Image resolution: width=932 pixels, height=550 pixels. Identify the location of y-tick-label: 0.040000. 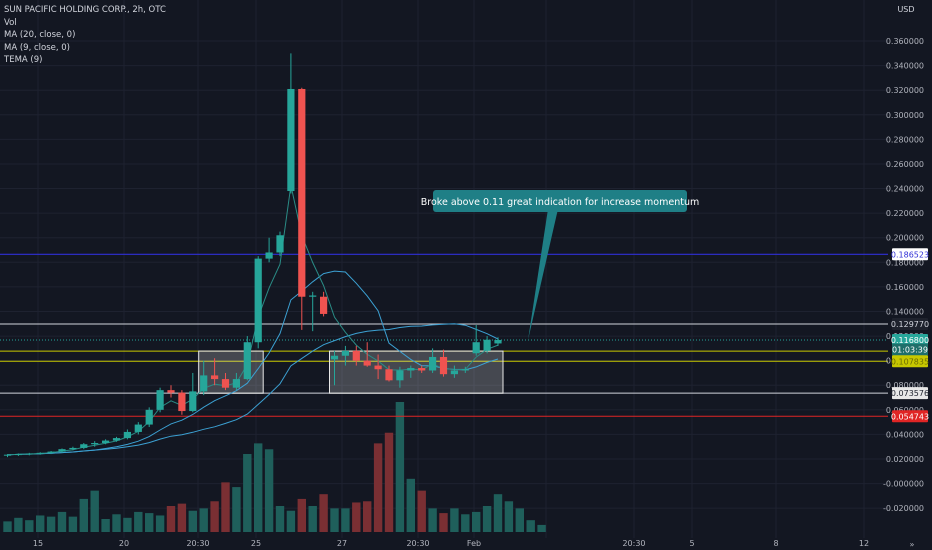
(905, 434).